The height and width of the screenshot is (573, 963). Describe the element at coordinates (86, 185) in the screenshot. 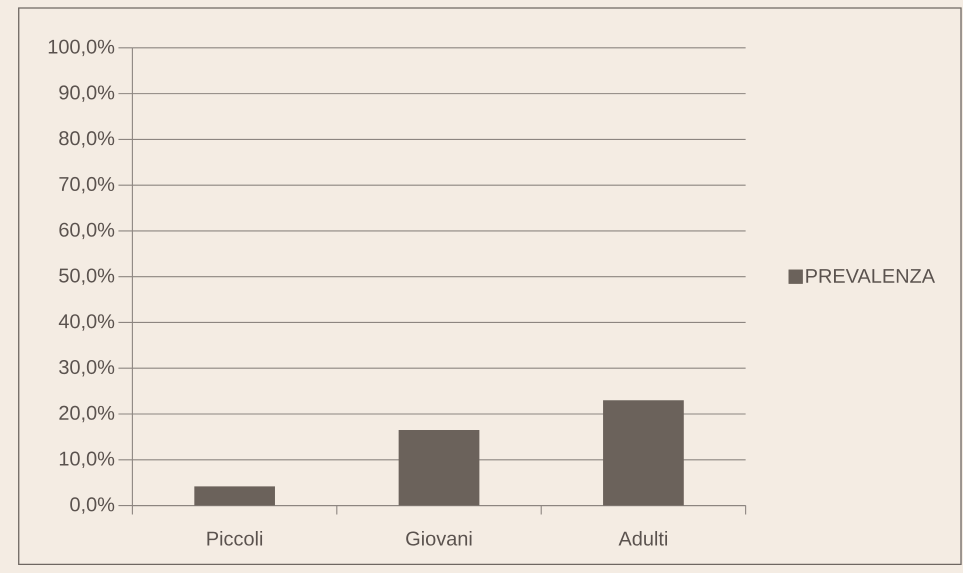

I see `y-tick-label: 70,0%` at that location.